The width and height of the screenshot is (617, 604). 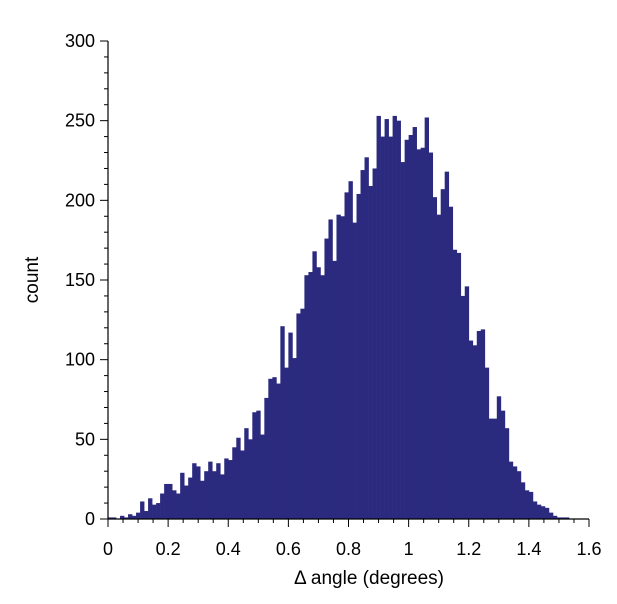 I want to click on y-tick-label: 50, so click(x=85, y=439).